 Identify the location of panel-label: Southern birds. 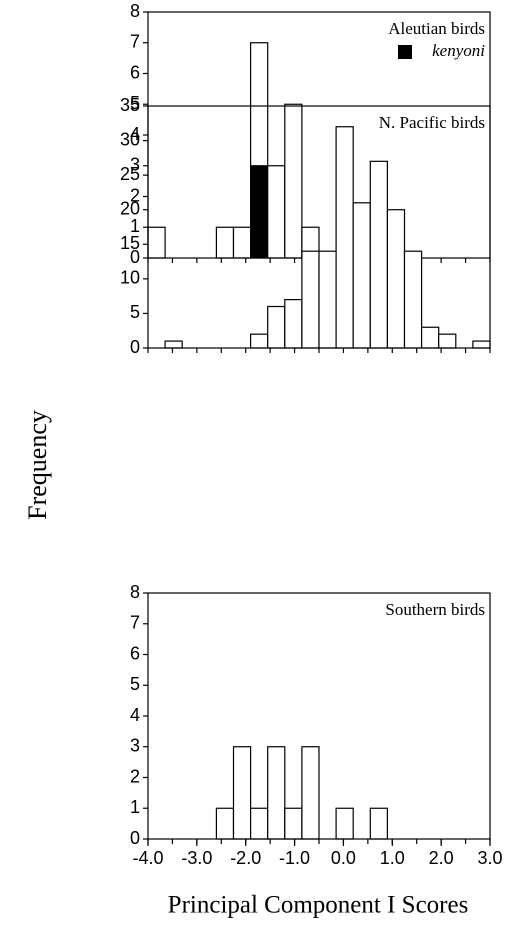
(435, 609).